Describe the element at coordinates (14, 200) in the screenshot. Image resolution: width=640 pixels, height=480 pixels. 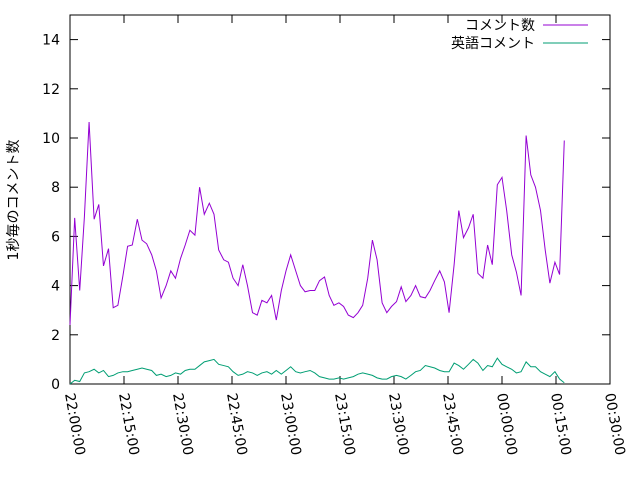
I see `y-axis-label: 1秒毎のコメント数` at that location.